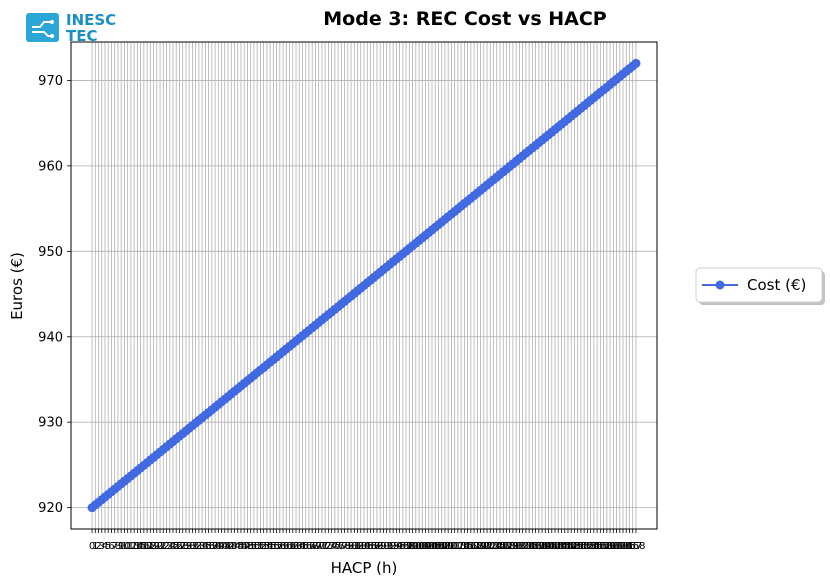 This screenshot has height=587, width=830. I want to click on x-tick-label: 23, so click(166, 546).